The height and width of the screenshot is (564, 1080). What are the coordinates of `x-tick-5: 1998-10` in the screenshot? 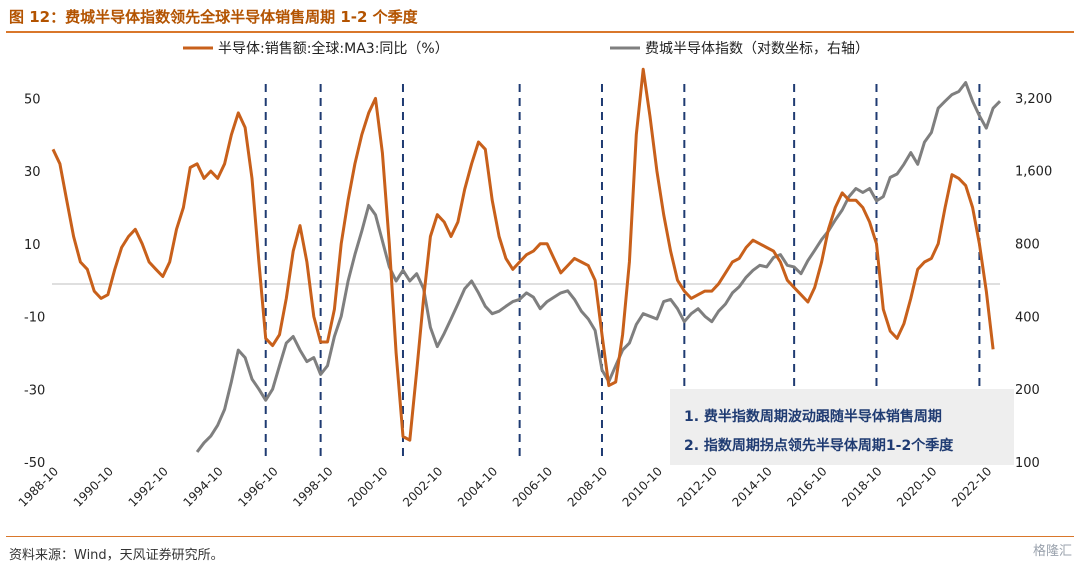 It's located at (312, 486).